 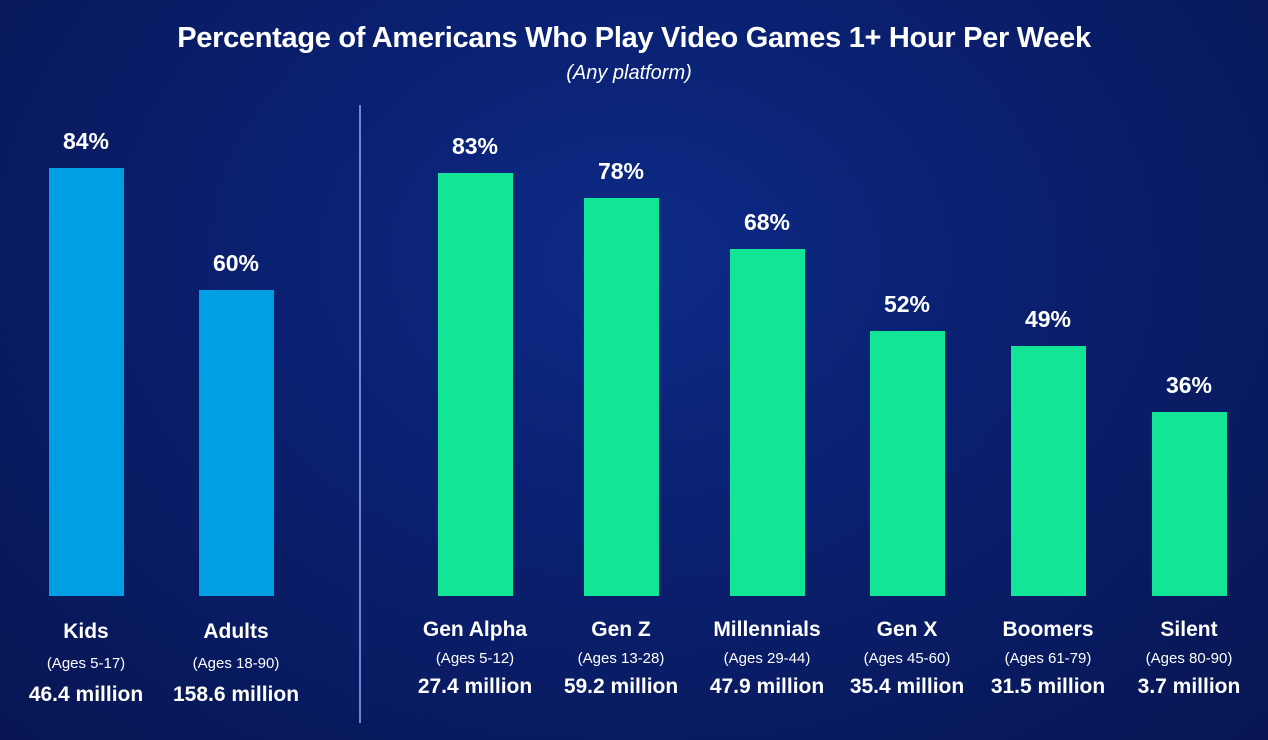 I want to click on group-divider, so click(x=360, y=414).